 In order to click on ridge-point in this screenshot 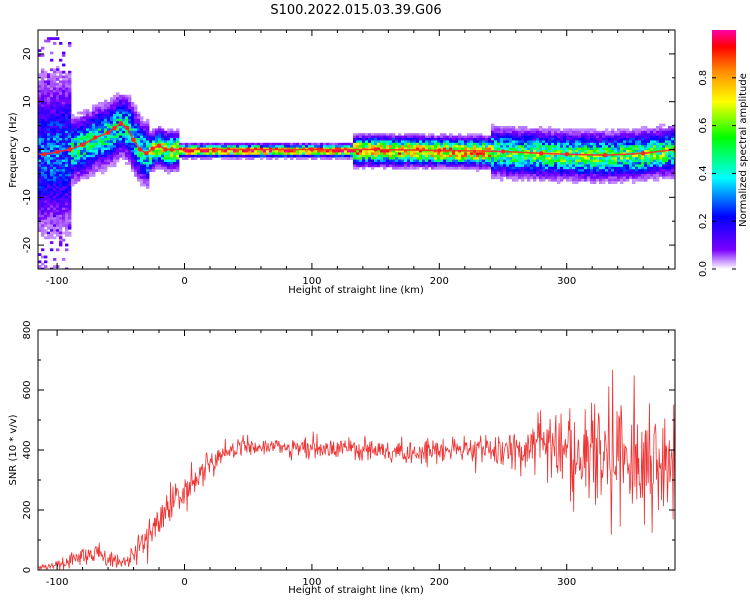, I will do `click(248, 149)`.